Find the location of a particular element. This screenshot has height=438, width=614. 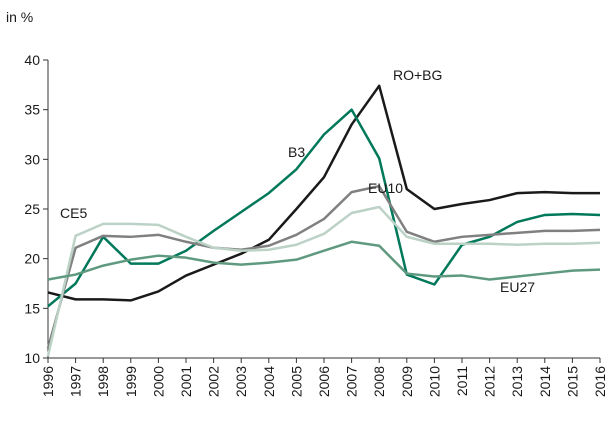

x-tick-label: 2011 is located at coordinates (462, 381).